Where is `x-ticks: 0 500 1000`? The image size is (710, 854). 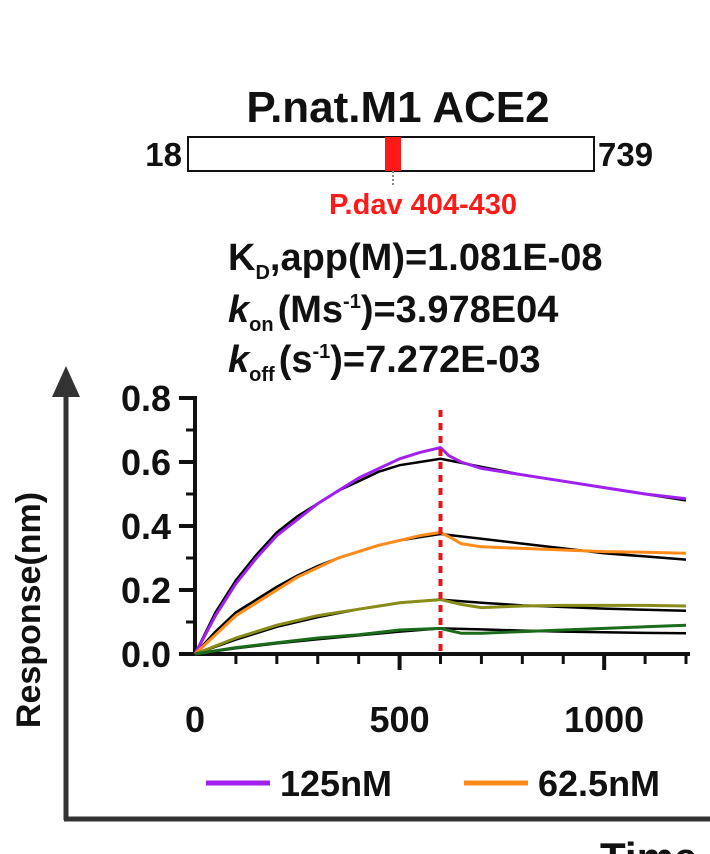
x-ticks: 0 500 1000 is located at coordinates (436, 697).